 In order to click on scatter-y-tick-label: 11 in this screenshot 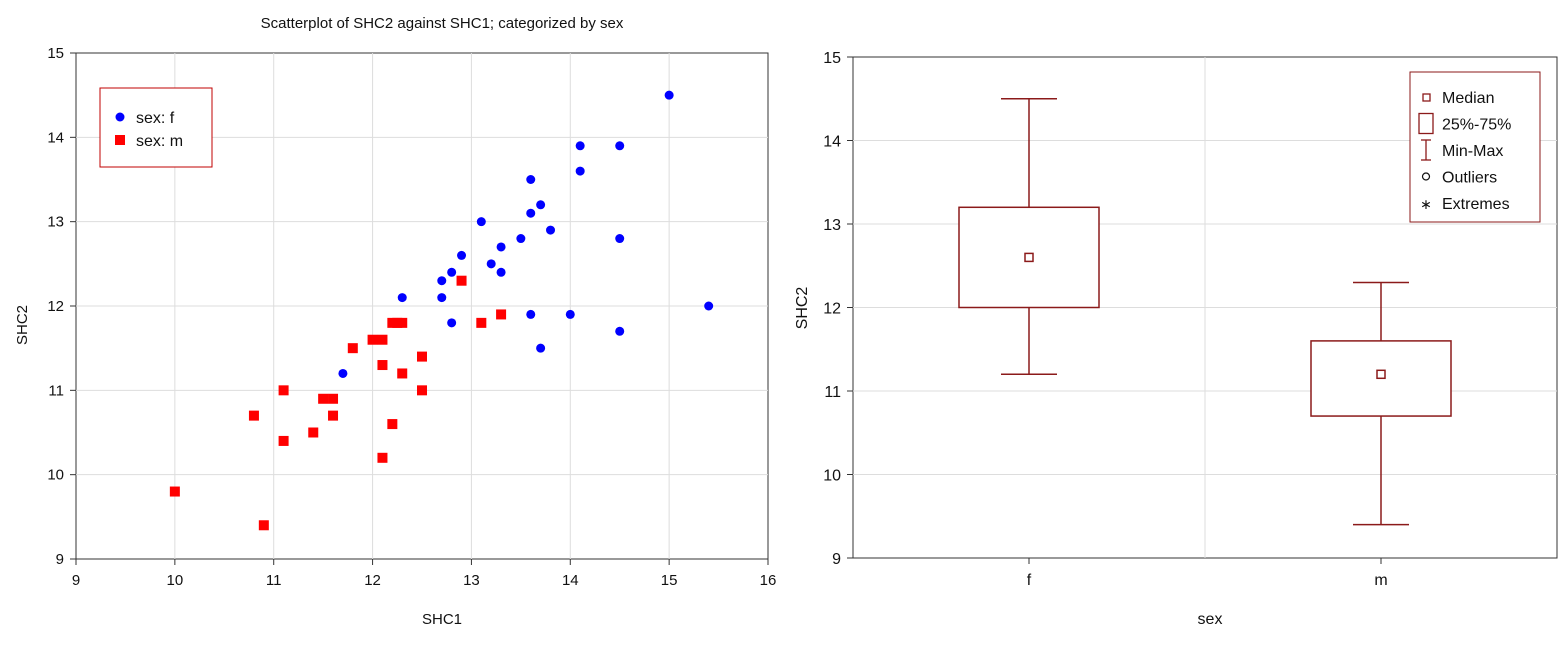, I will do `click(56, 390)`.